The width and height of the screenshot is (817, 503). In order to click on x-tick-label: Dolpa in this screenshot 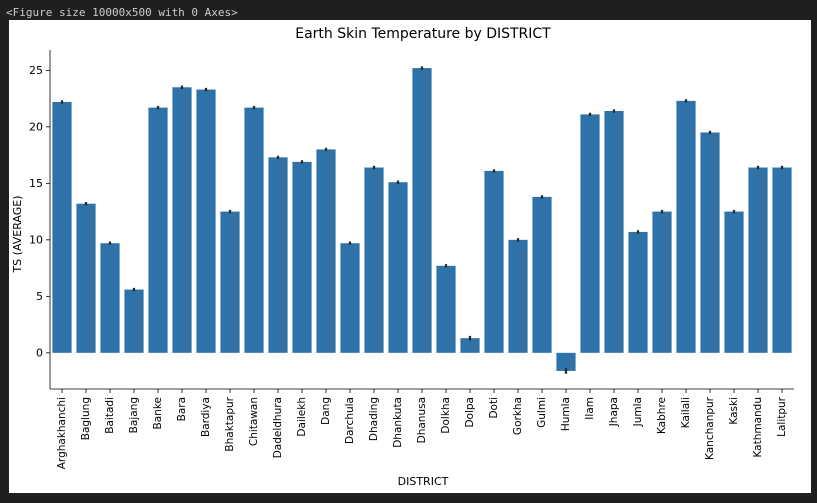, I will do `click(470, 412)`.